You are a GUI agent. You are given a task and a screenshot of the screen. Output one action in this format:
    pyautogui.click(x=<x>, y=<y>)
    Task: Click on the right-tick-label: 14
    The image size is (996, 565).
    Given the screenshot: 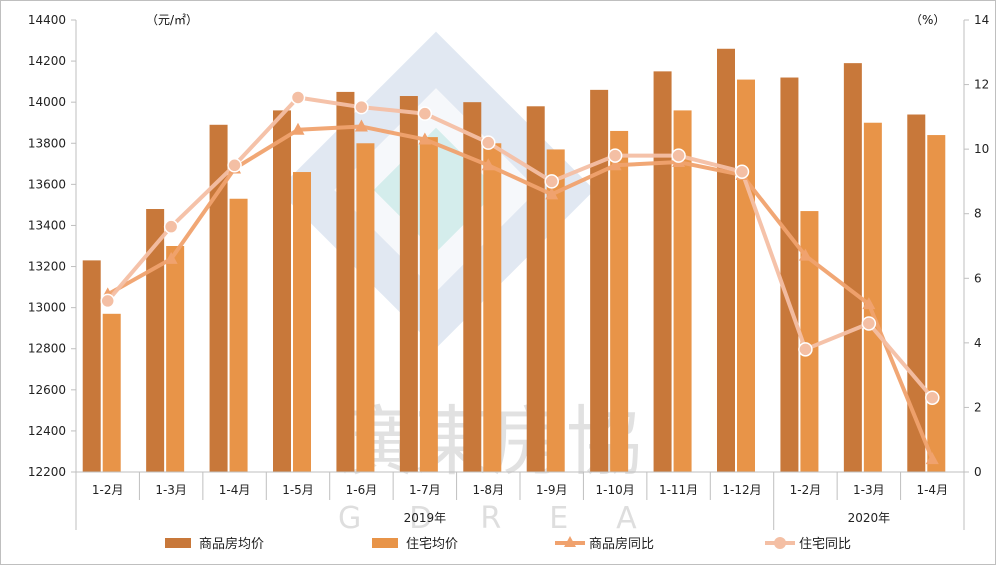 What is the action you would take?
    pyautogui.click(x=981, y=20)
    